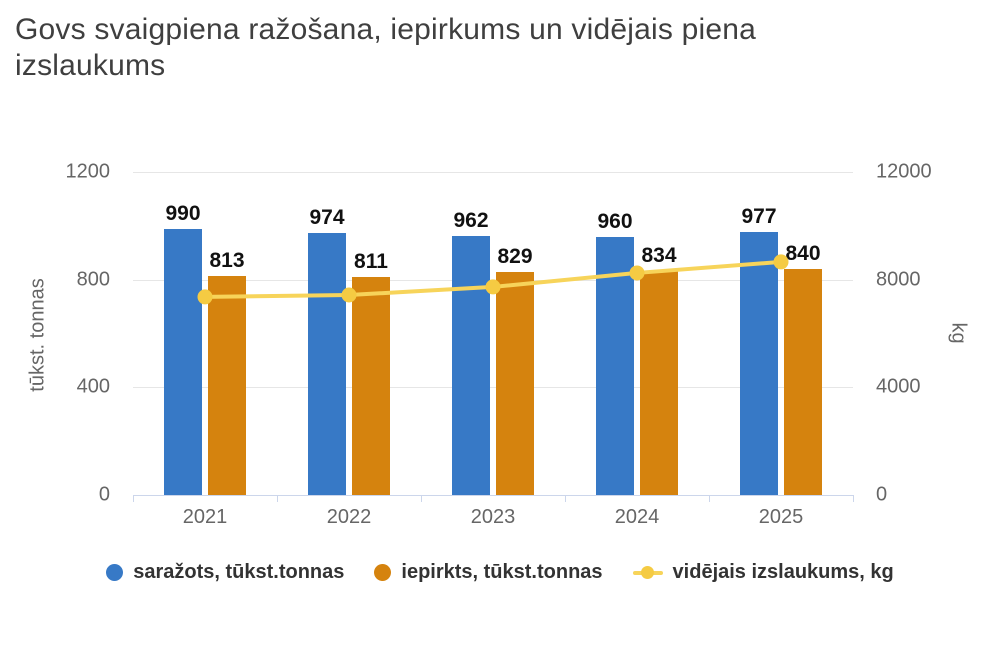 This screenshot has width=1000, height=667. What do you see at coordinates (882, 494) in the screenshot?
I see `y-axis-right-tick-label: 0` at bounding box center [882, 494].